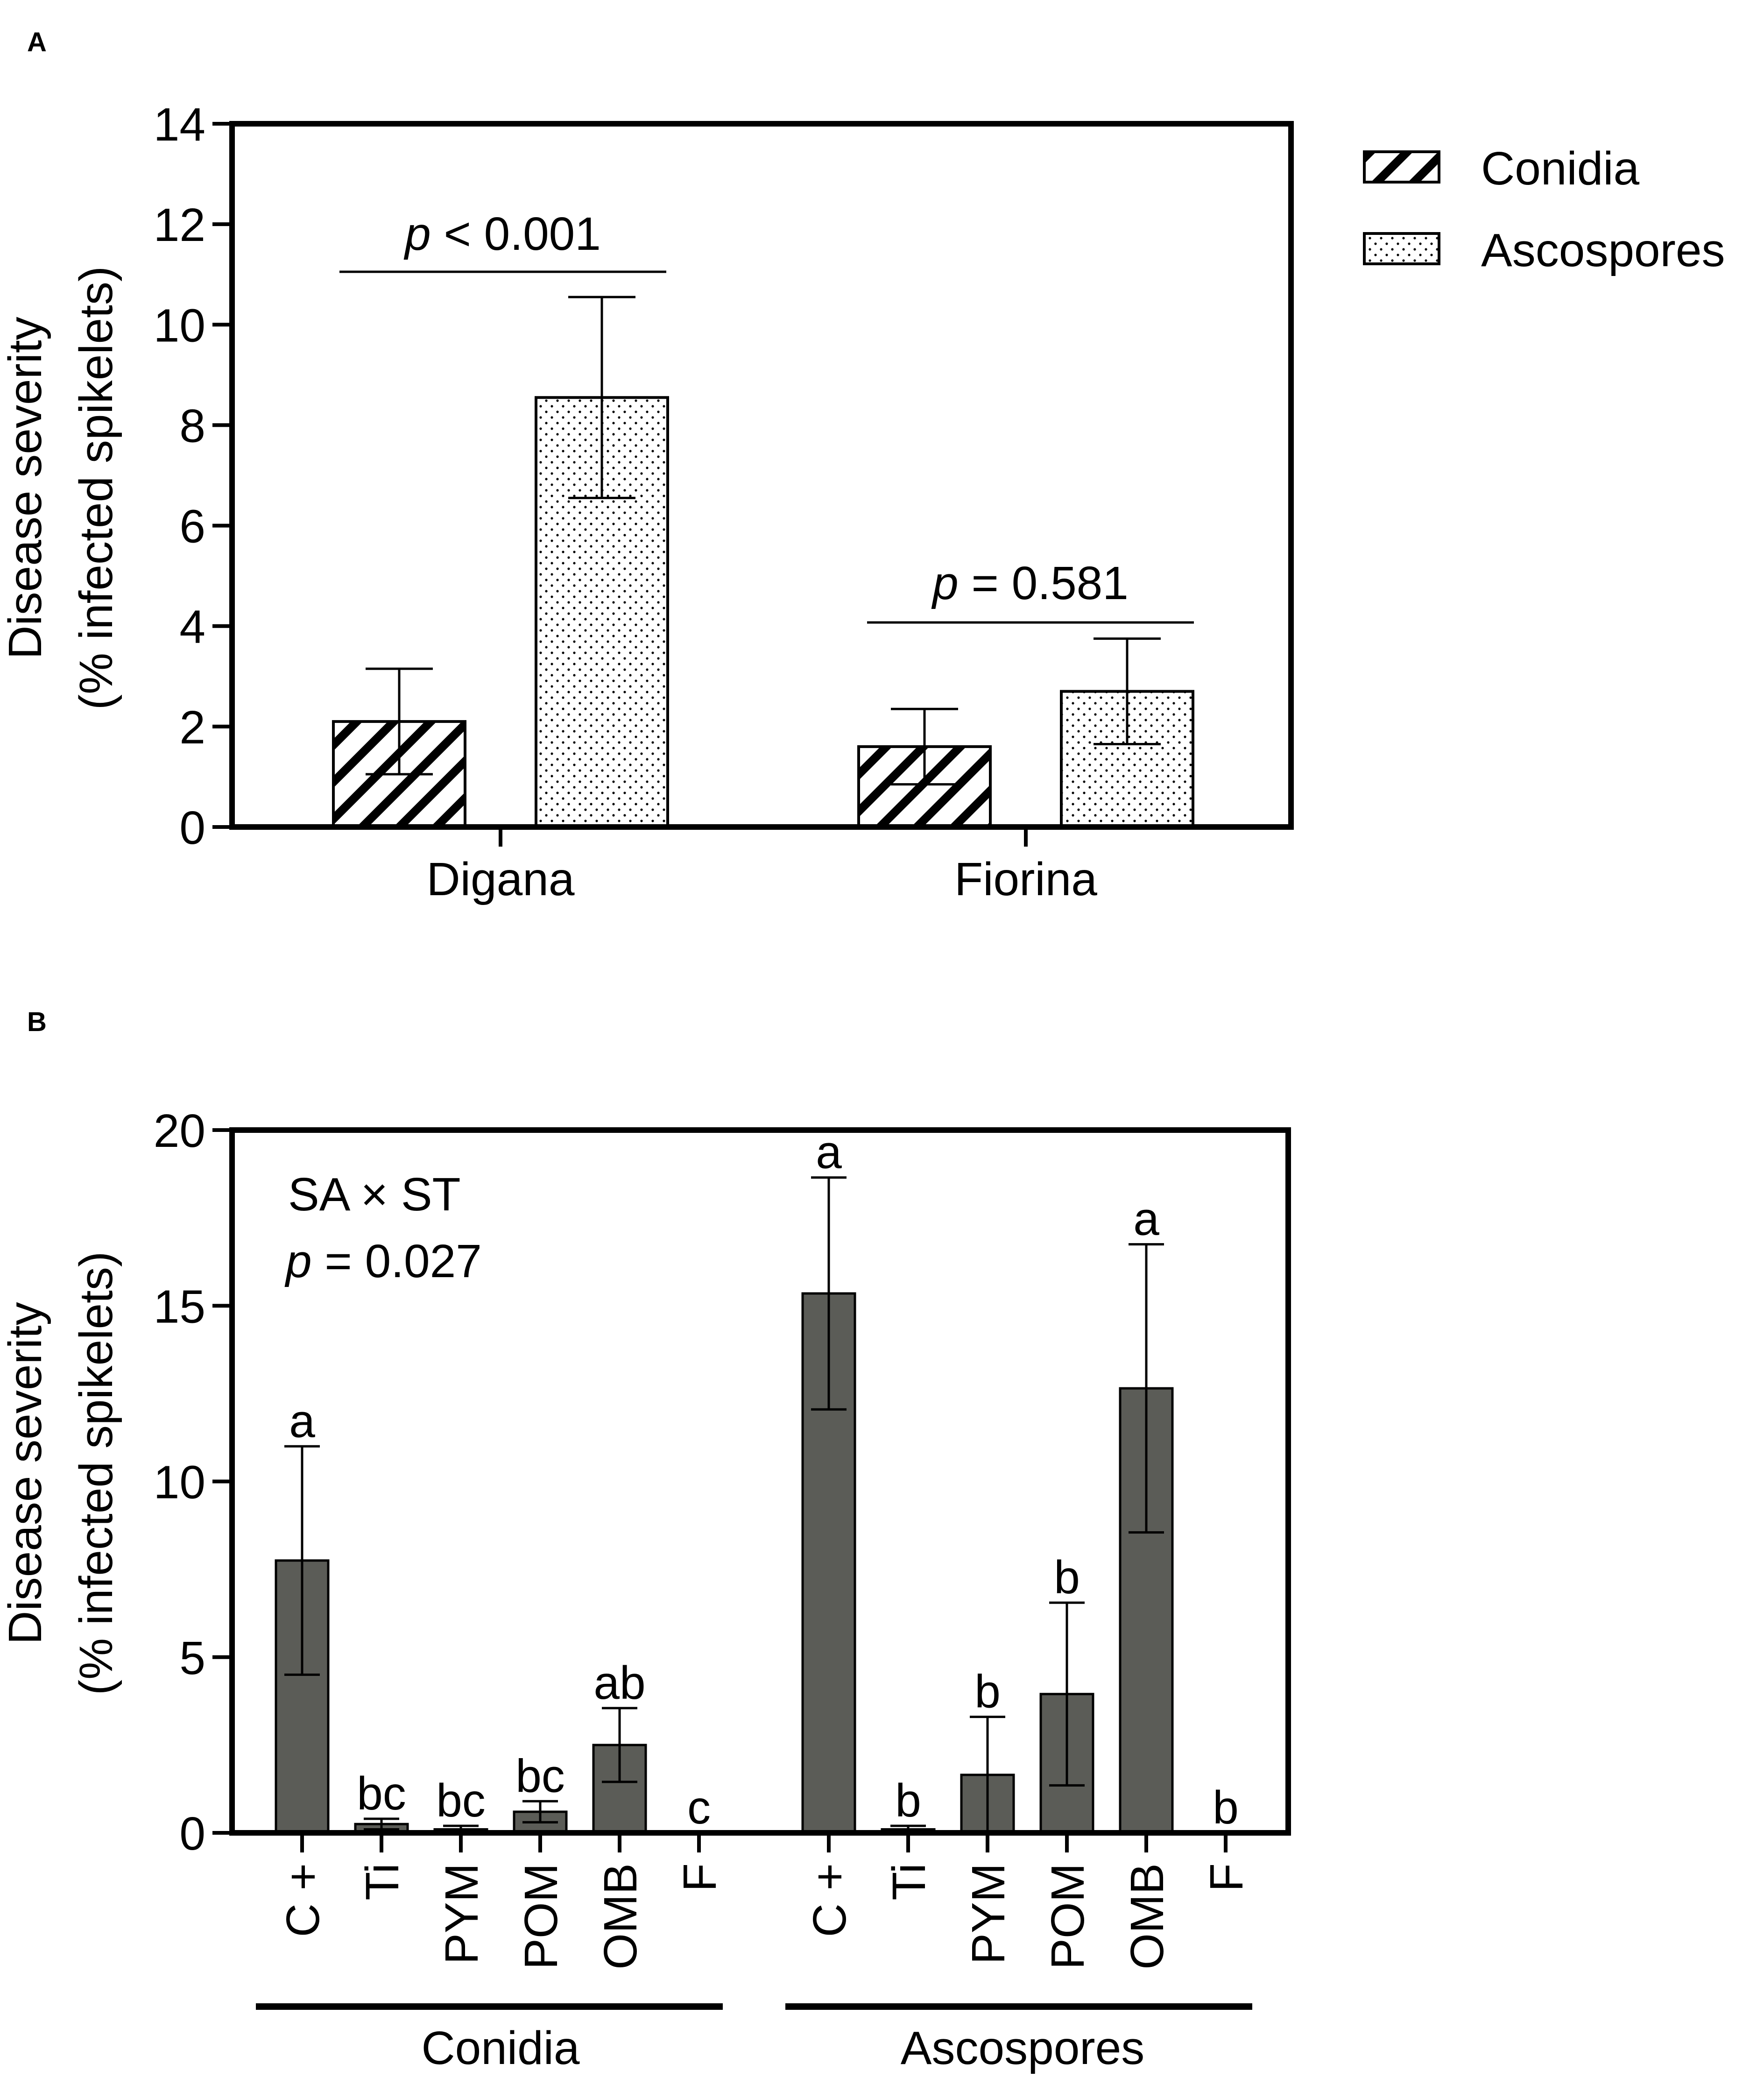 Image resolution: width=1764 pixels, height=2078 pixels. Describe the element at coordinates (61, 488) in the screenshot. I see `panel-a-y-axis-label: Disease severity (% infected spikelets)` at that location.